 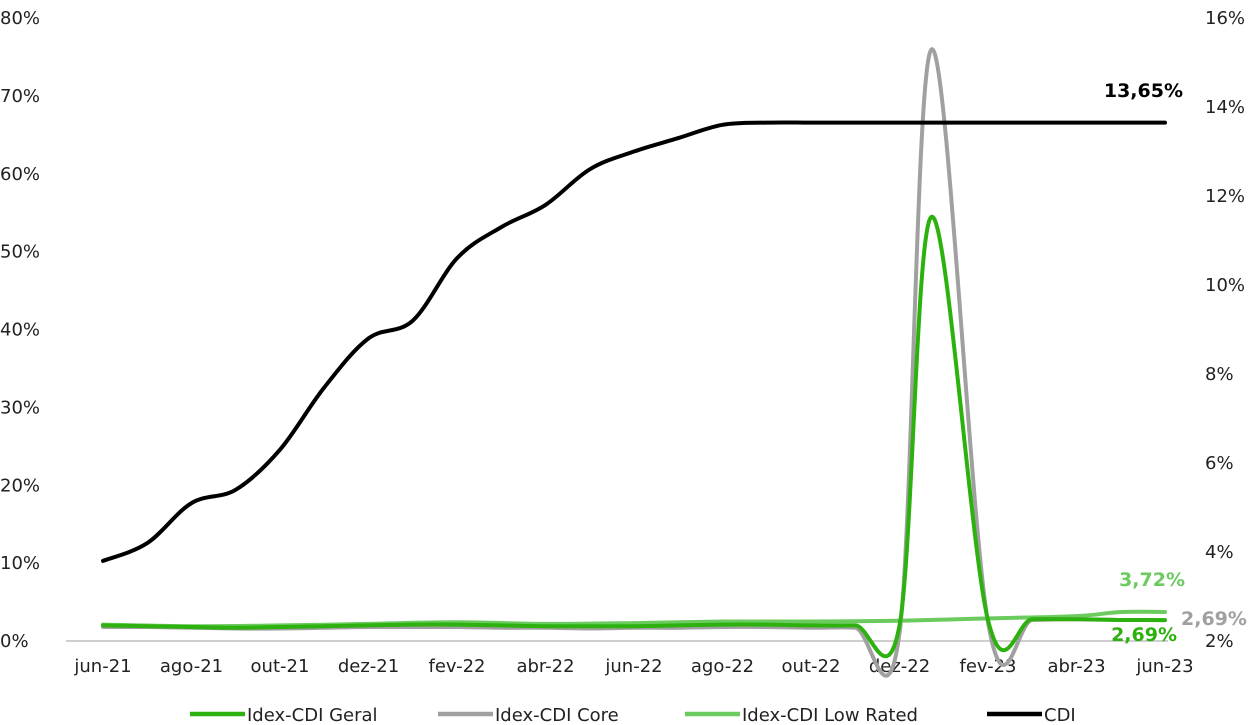 What do you see at coordinates (830, 715) in the screenshot?
I see `legend-label: Idex-CDI Low Rated` at bounding box center [830, 715].